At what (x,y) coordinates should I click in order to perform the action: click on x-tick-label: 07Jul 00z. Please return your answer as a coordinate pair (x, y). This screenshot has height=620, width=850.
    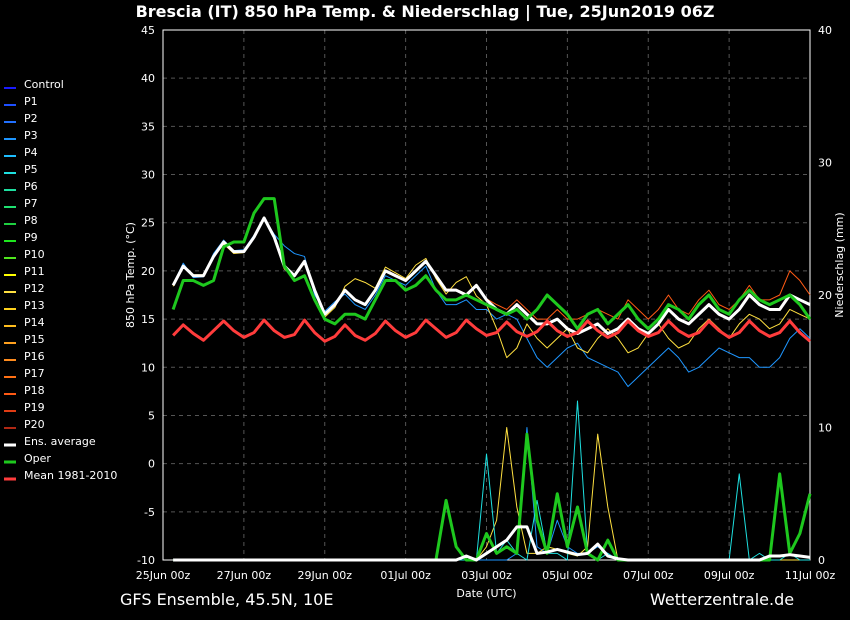
    Looking at the image, I should click on (648, 575).